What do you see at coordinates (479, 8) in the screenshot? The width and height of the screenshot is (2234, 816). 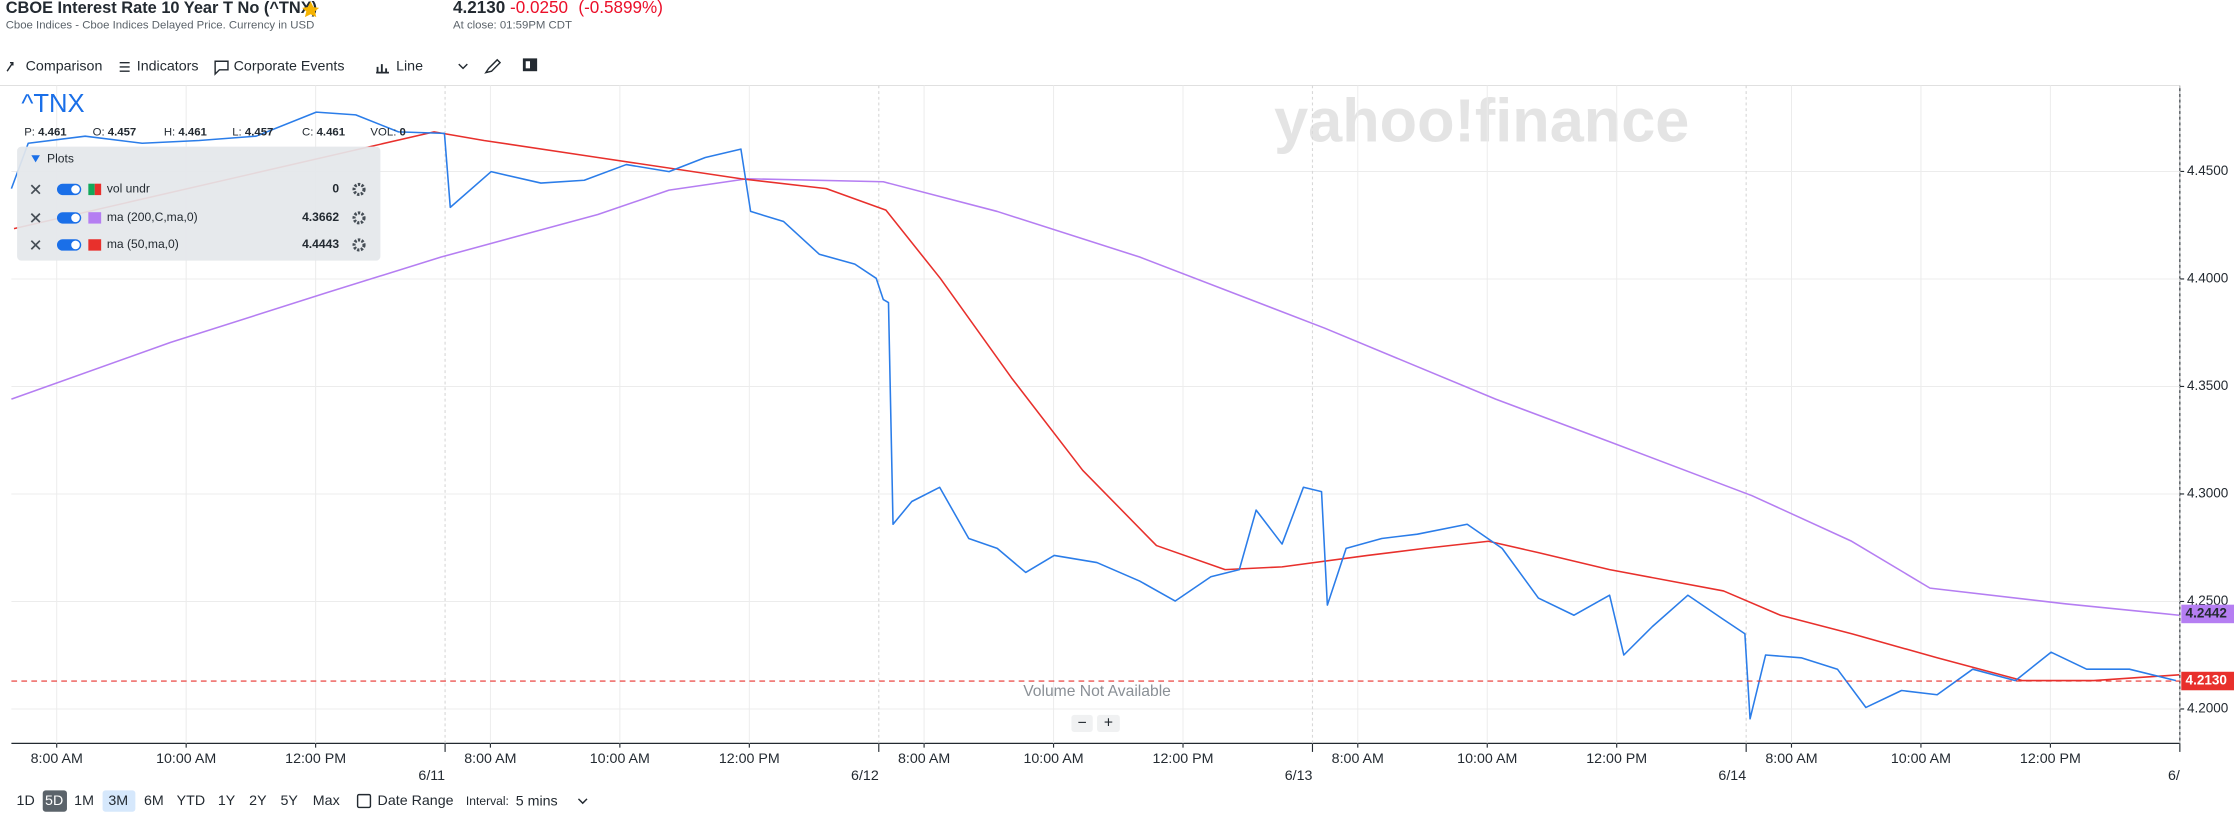 I see `last-price: 4.2130` at bounding box center [479, 8].